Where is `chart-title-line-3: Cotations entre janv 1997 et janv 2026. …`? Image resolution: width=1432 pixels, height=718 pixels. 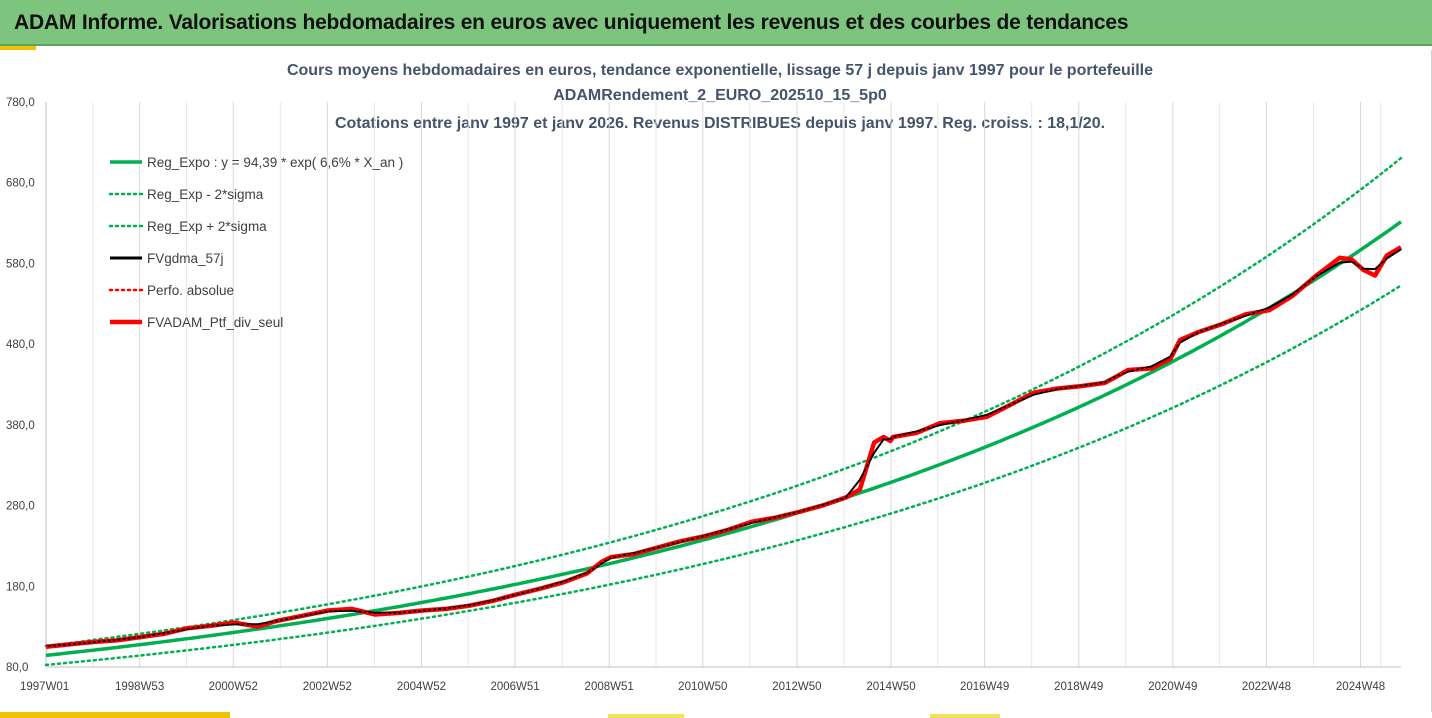
chart-title-line-3: Cotations entre janv 1997 et janv 2026. … is located at coordinates (720, 123).